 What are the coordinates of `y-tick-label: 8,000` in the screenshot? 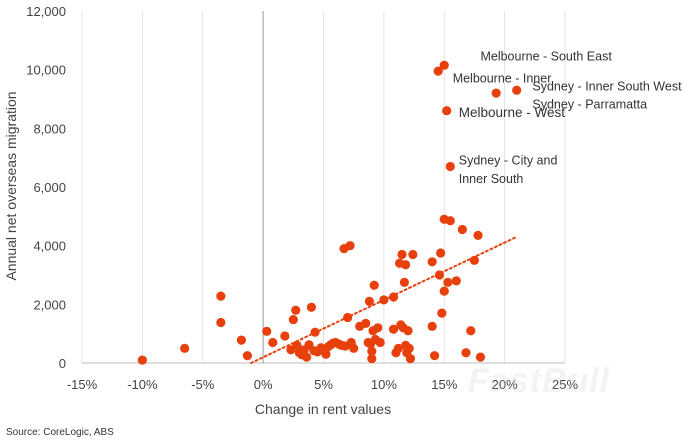 It's located at (49, 128).